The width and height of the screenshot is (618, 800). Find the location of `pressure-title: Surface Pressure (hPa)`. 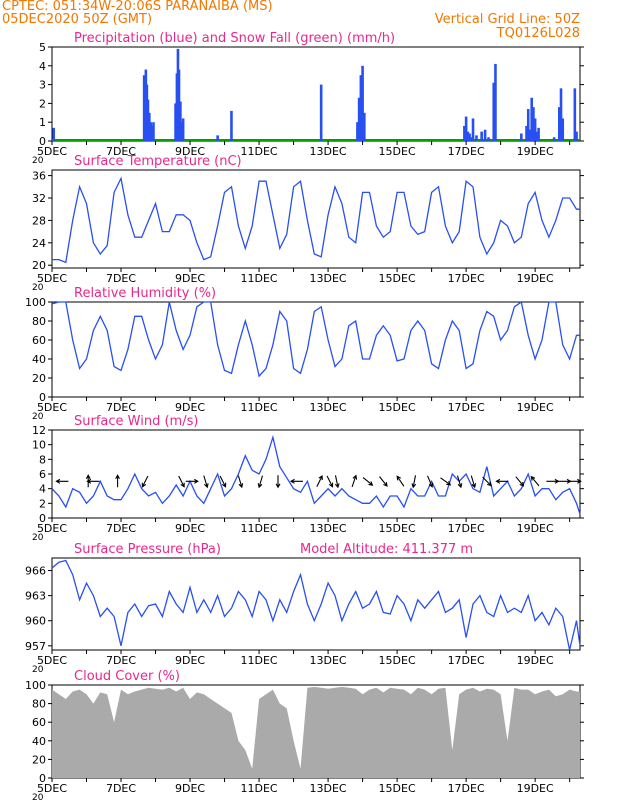

pressure-title: Surface Pressure (hPa) is located at coordinates (147, 549).